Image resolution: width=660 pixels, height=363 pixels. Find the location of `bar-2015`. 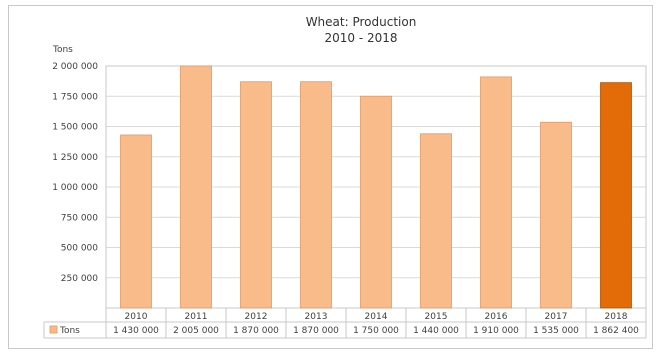

bar-2015 is located at coordinates (436, 221).